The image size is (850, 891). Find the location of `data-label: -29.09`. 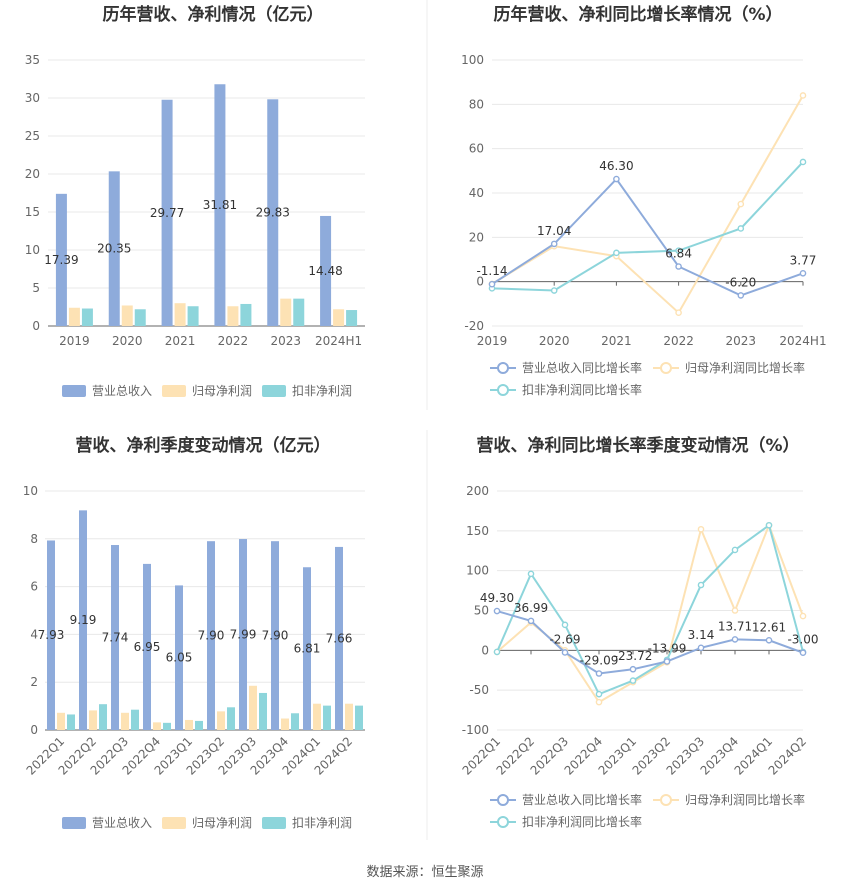

data-label: -29.09 is located at coordinates (599, 661).